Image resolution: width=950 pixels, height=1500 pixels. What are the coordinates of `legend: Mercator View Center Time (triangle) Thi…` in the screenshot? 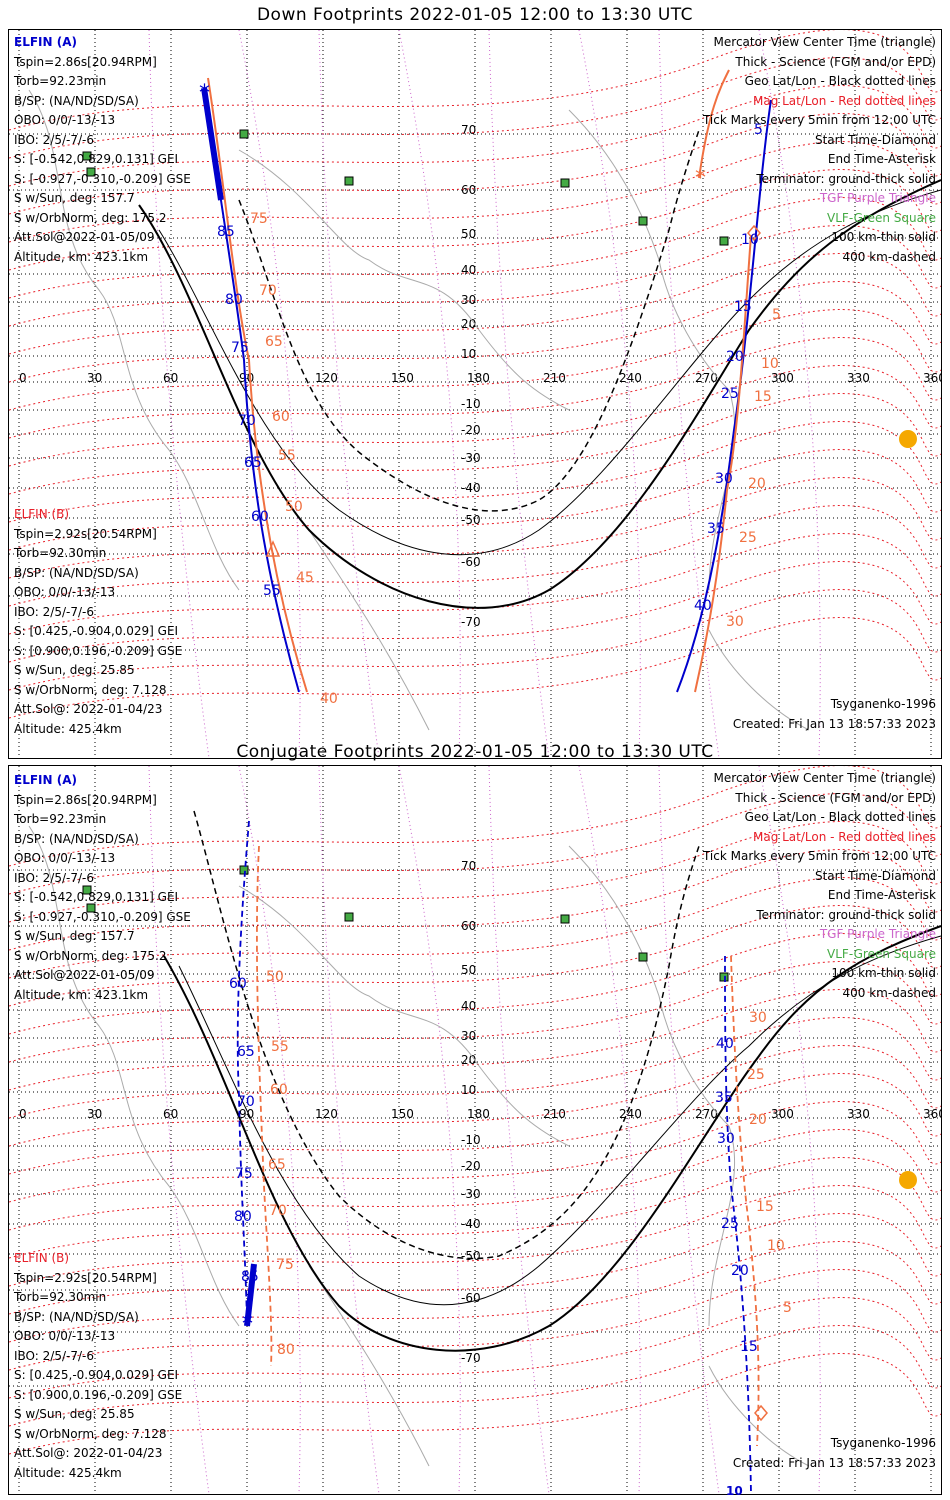 It's located at (819, 886).